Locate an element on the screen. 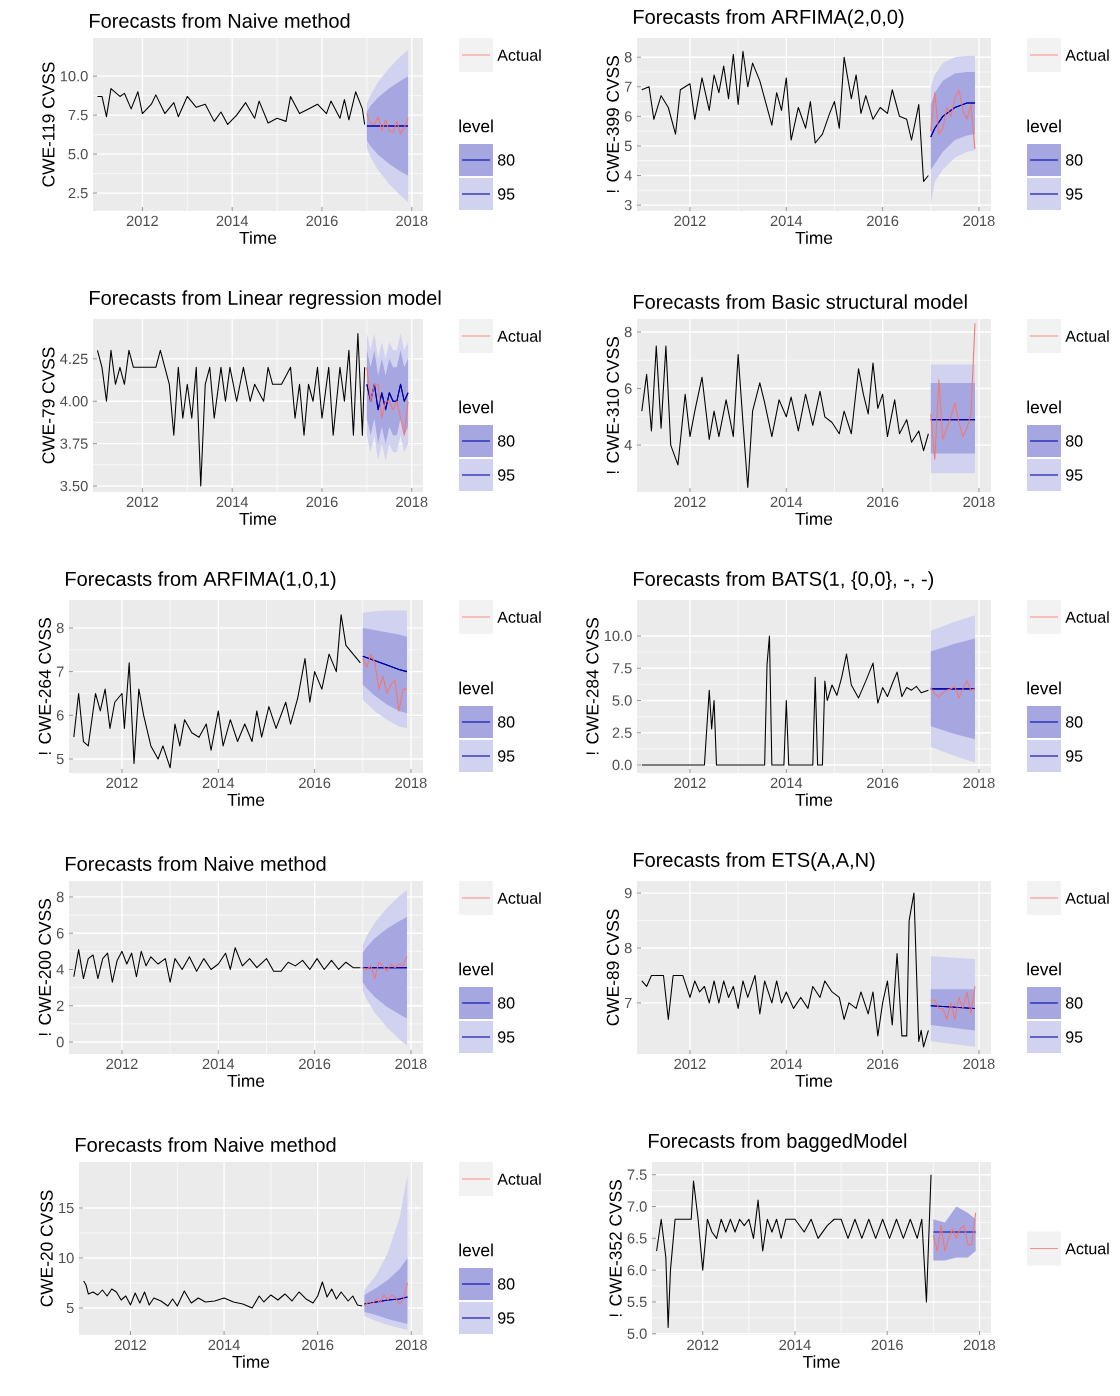 The image size is (1120, 1396). y-tick-label: 0 is located at coordinates (60, 1042).